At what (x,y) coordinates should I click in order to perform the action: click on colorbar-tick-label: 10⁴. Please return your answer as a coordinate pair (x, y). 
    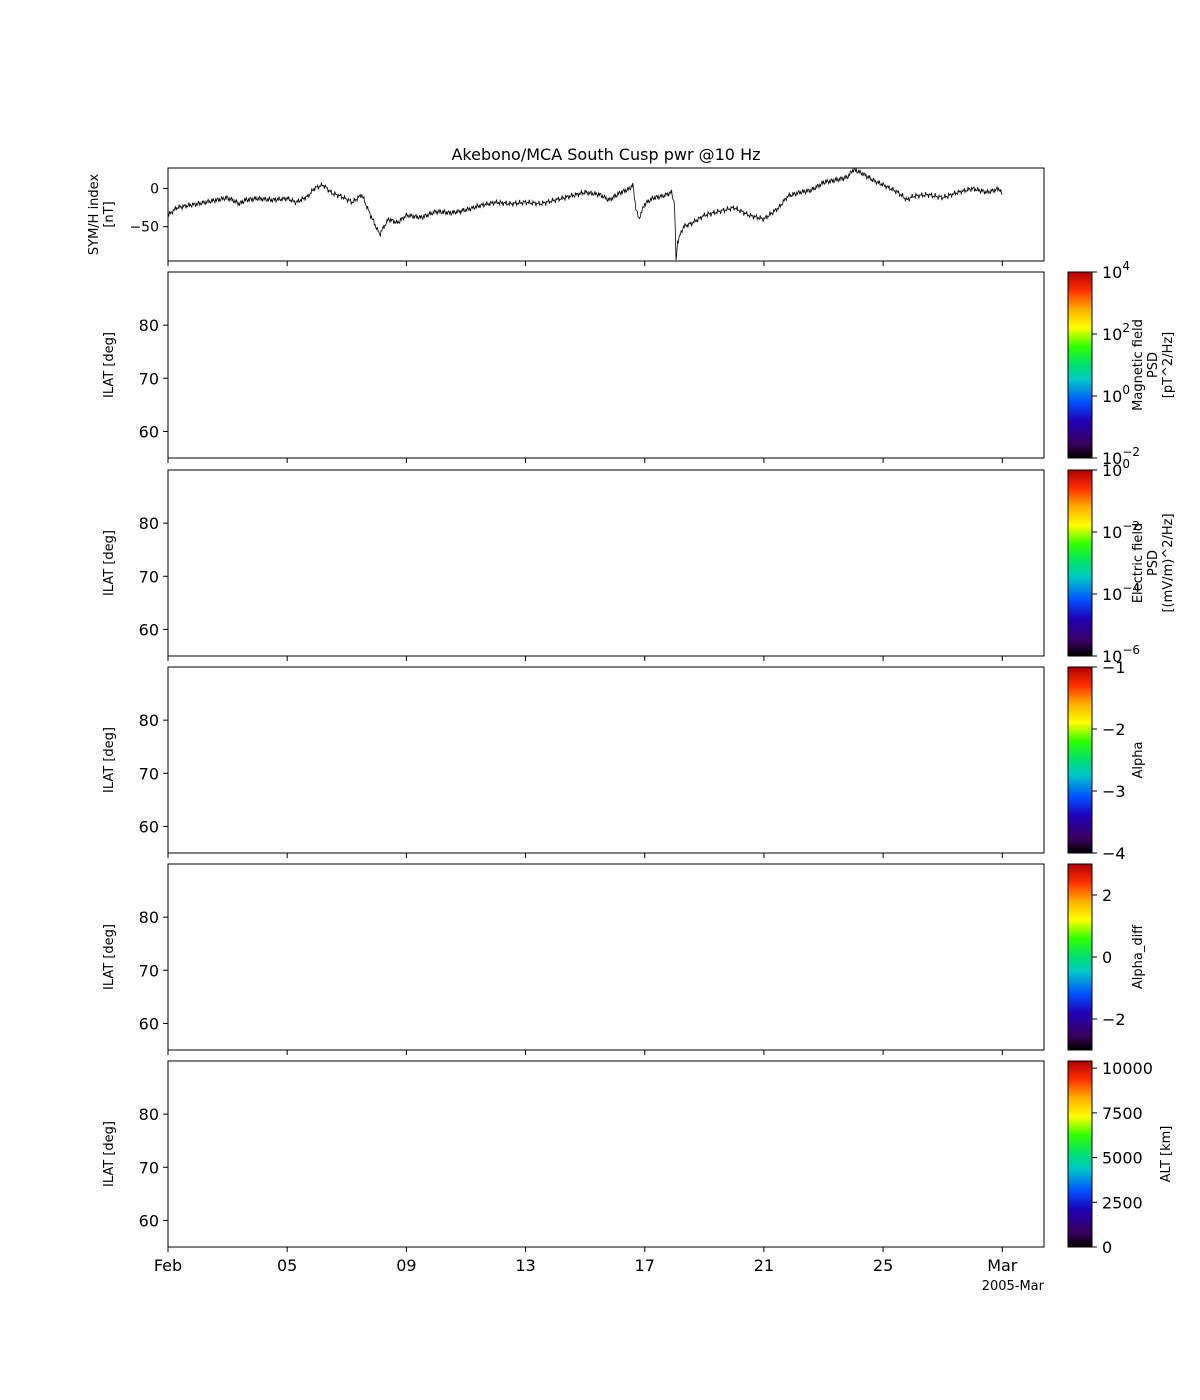
    Looking at the image, I should click on (1116, 270).